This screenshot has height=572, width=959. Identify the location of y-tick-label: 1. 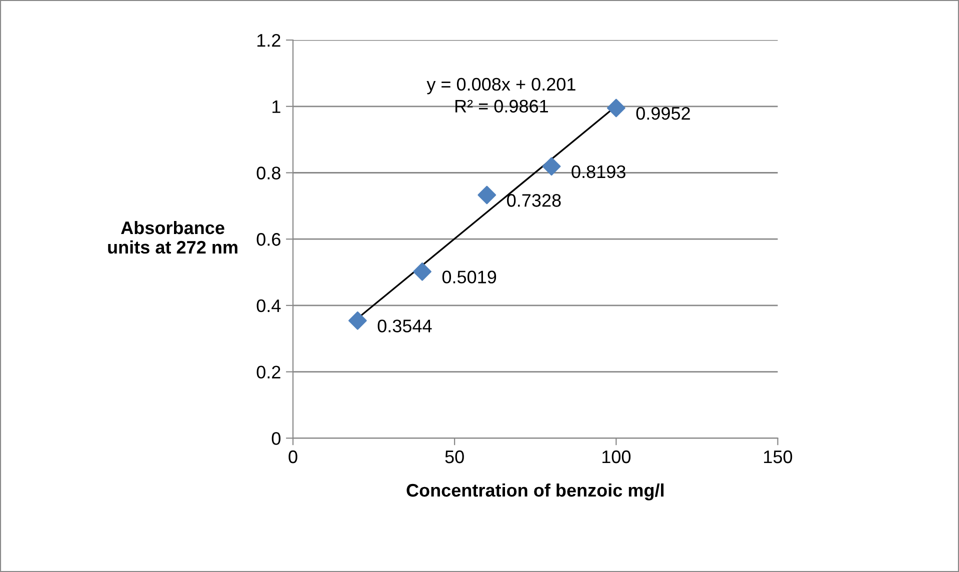
(276, 106).